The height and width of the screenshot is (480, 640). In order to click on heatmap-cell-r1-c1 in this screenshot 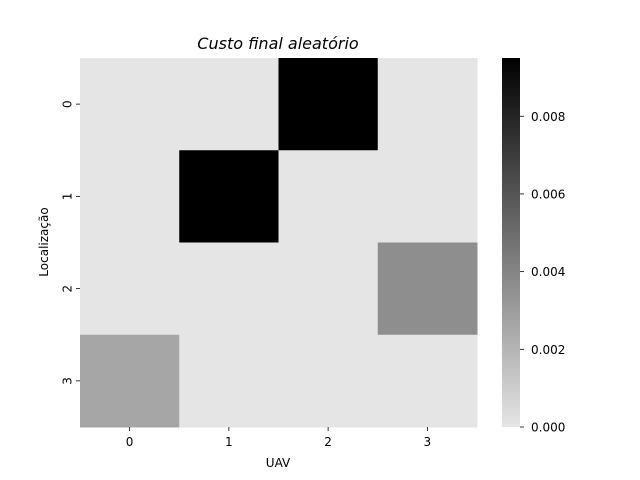, I will do `click(229, 196)`.